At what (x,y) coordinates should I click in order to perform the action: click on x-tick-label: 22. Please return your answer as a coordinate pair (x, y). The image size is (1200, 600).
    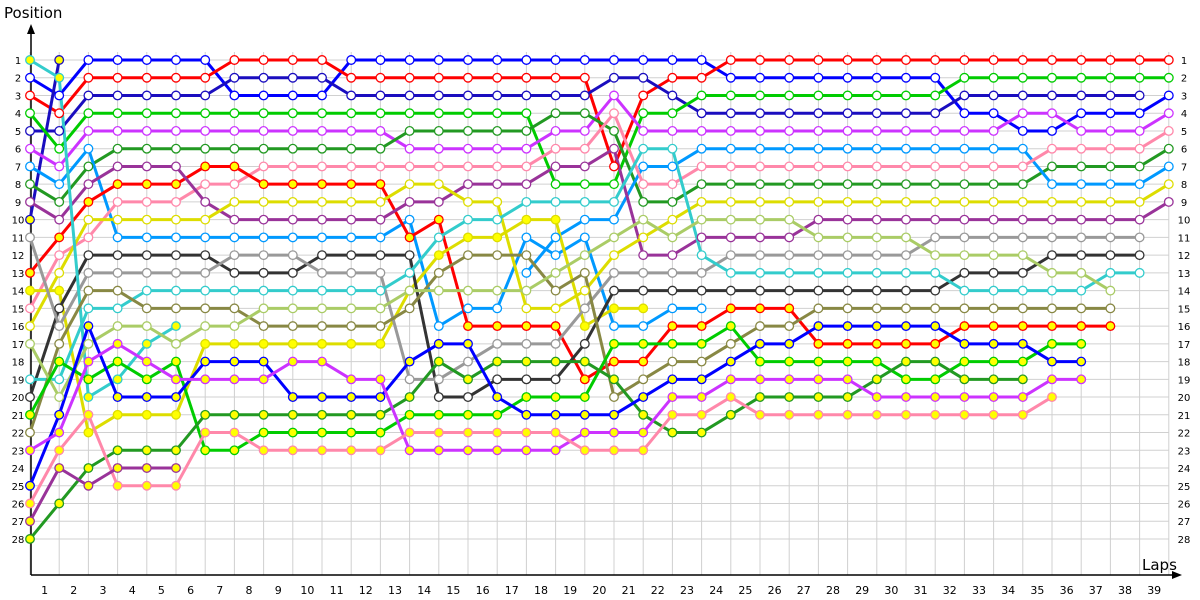
    Looking at the image, I should click on (658, 590).